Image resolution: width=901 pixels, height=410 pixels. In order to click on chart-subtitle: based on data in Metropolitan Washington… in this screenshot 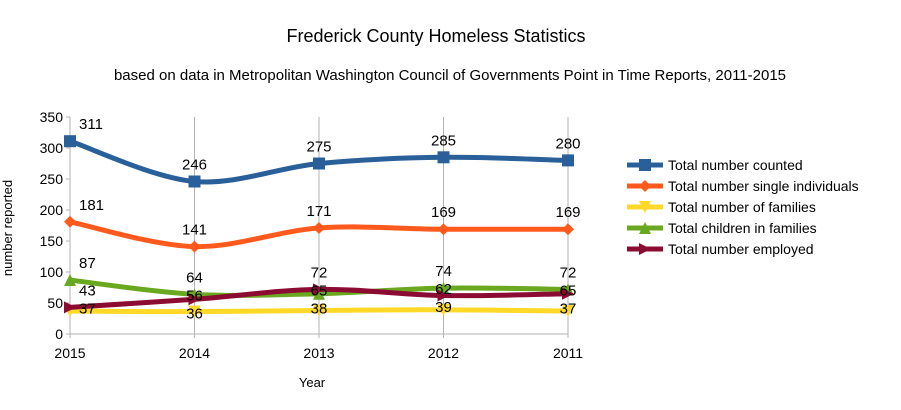, I will do `click(450, 75)`.